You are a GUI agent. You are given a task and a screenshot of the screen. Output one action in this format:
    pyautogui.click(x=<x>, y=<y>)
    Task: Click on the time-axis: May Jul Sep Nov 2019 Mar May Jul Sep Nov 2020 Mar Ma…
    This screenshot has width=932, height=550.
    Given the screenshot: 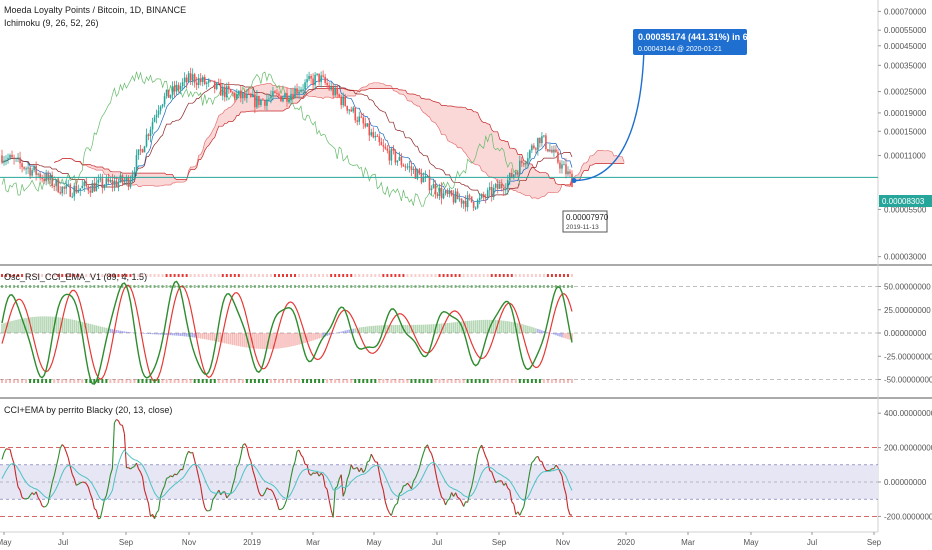 What is the action you would take?
    pyautogui.click(x=441, y=539)
    